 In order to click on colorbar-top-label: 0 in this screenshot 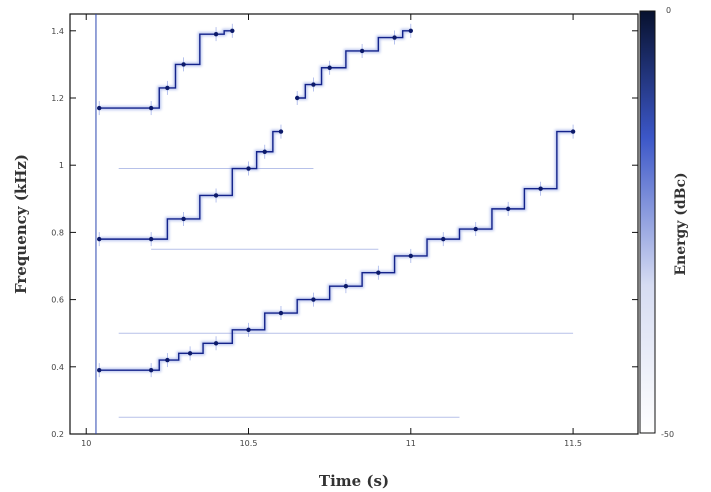, I will do `click(668, 10)`.